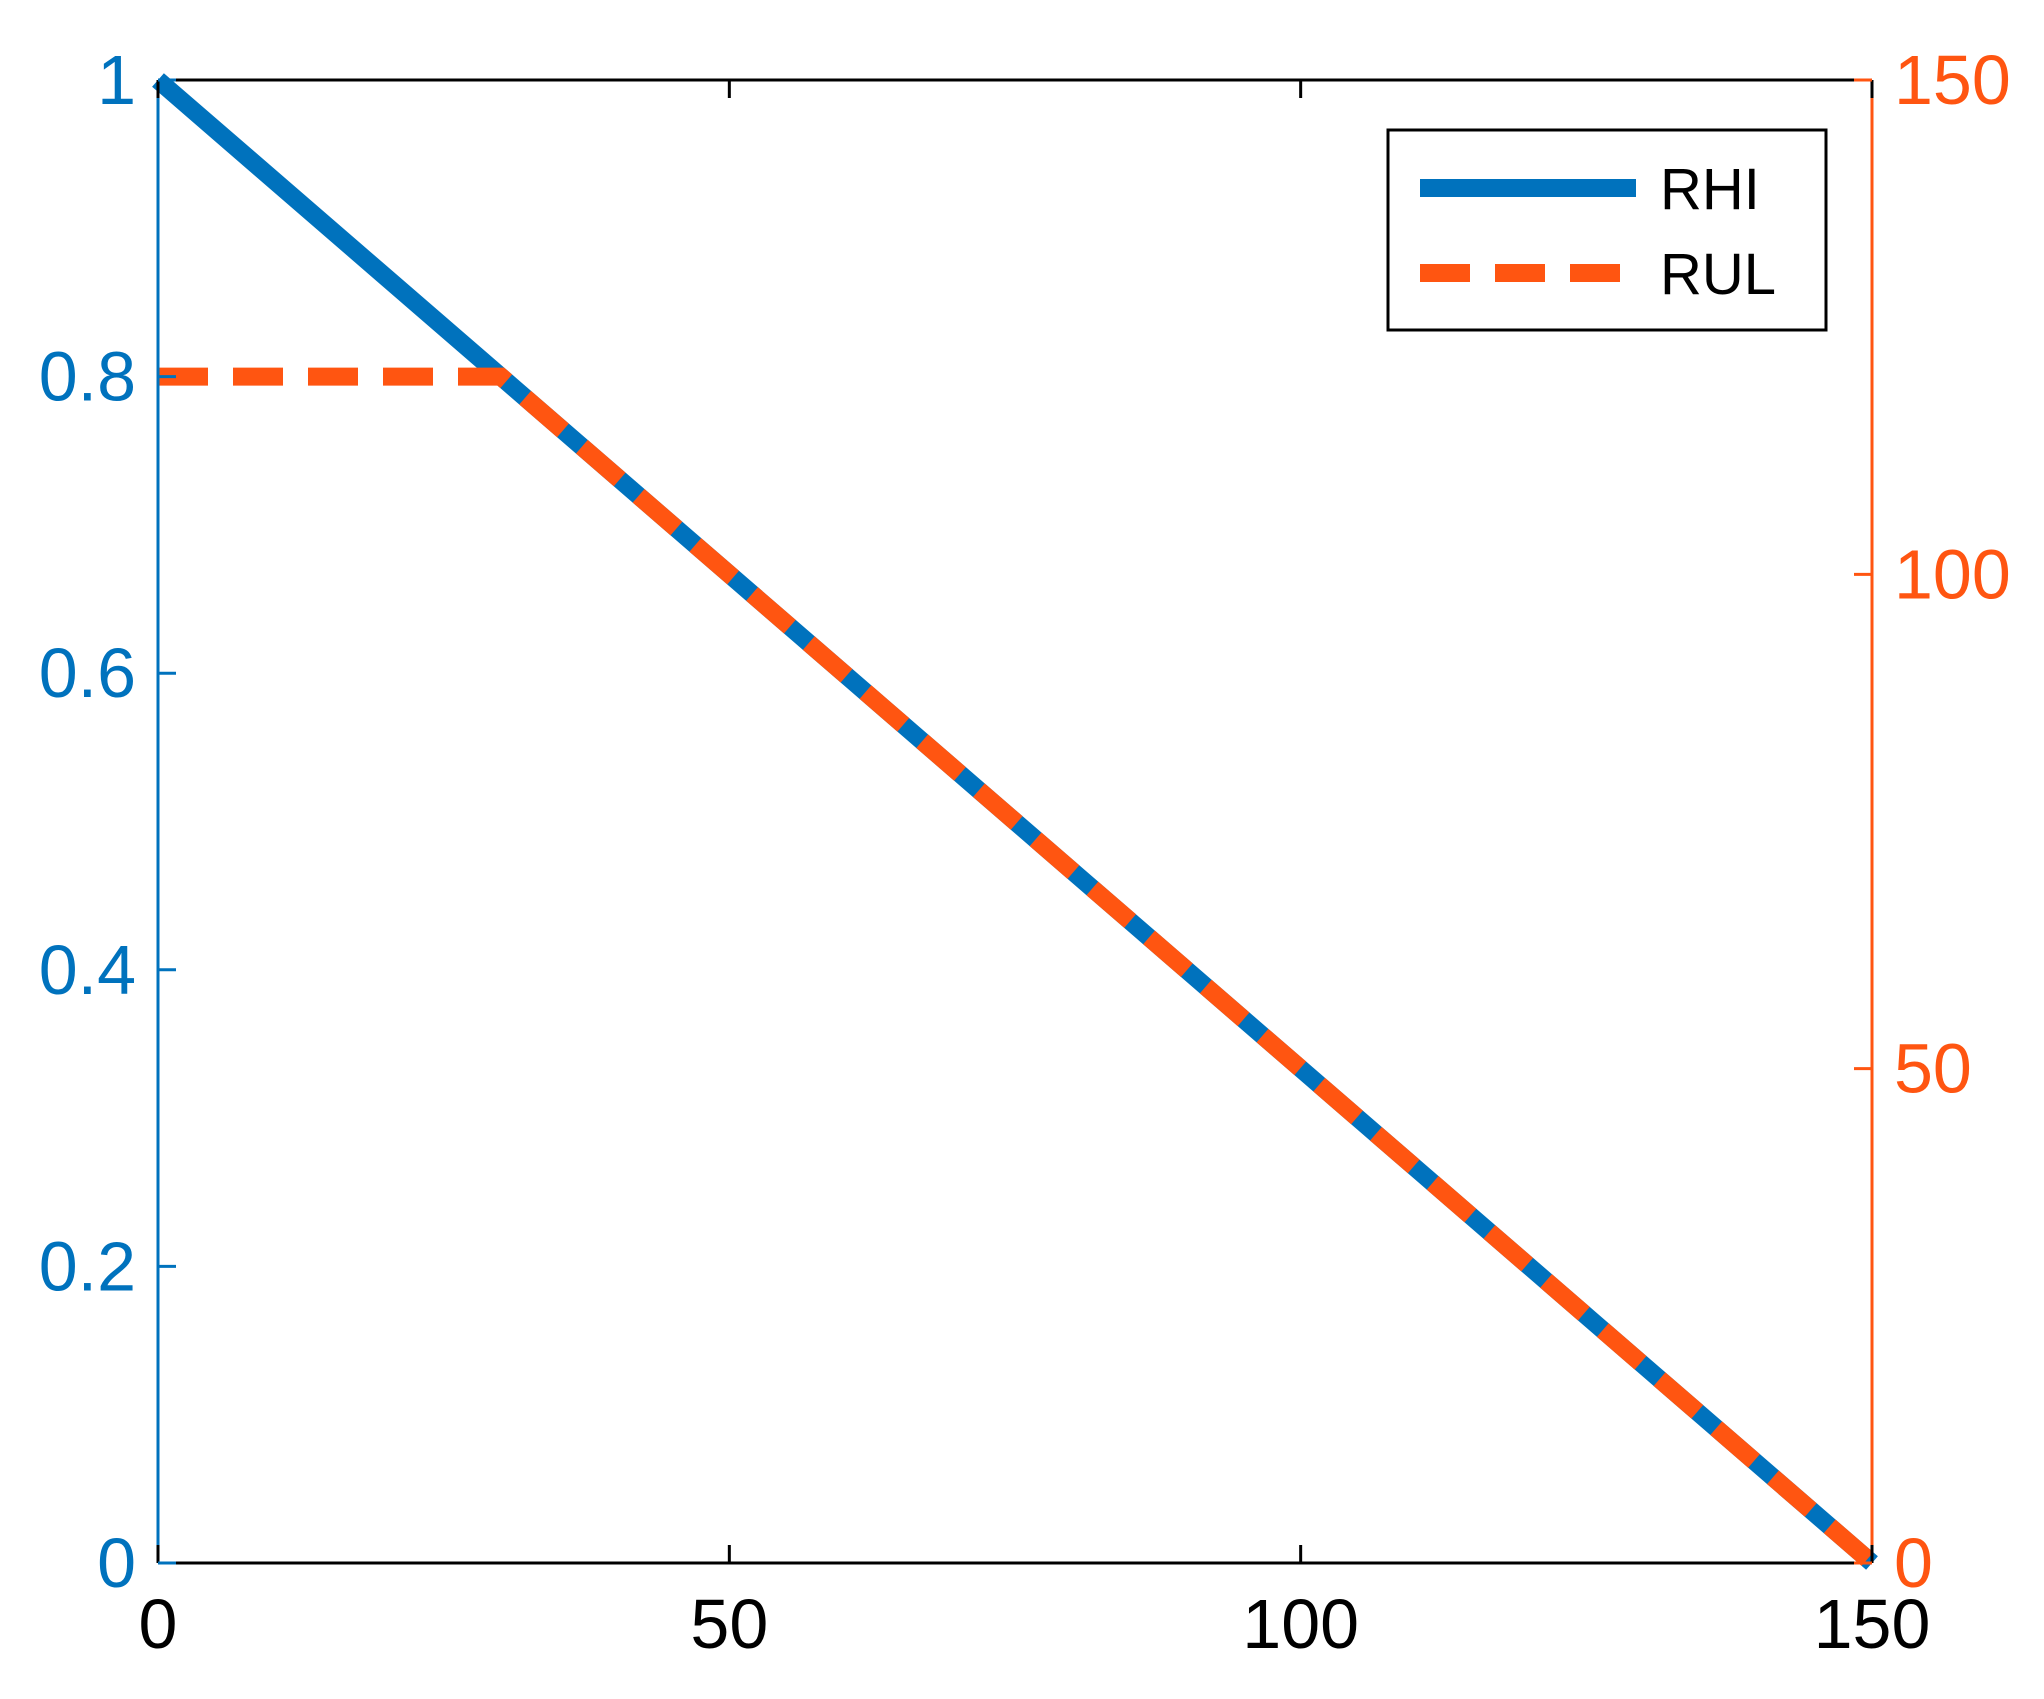 Image resolution: width=2044 pixels, height=1699 pixels. What do you see at coordinates (87, 673) in the screenshot?
I see `y-tick-label: 0.6` at bounding box center [87, 673].